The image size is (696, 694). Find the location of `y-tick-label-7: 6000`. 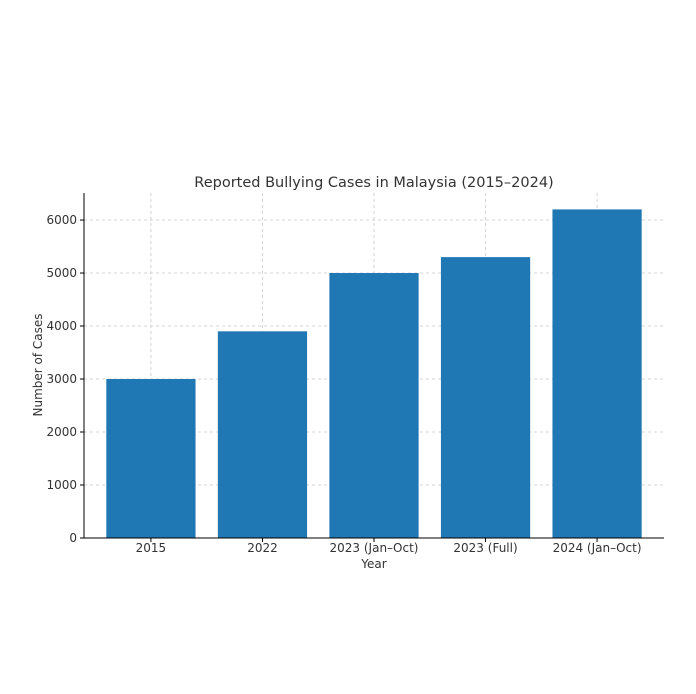

y-tick-label-7: 6000 is located at coordinates (61, 220).